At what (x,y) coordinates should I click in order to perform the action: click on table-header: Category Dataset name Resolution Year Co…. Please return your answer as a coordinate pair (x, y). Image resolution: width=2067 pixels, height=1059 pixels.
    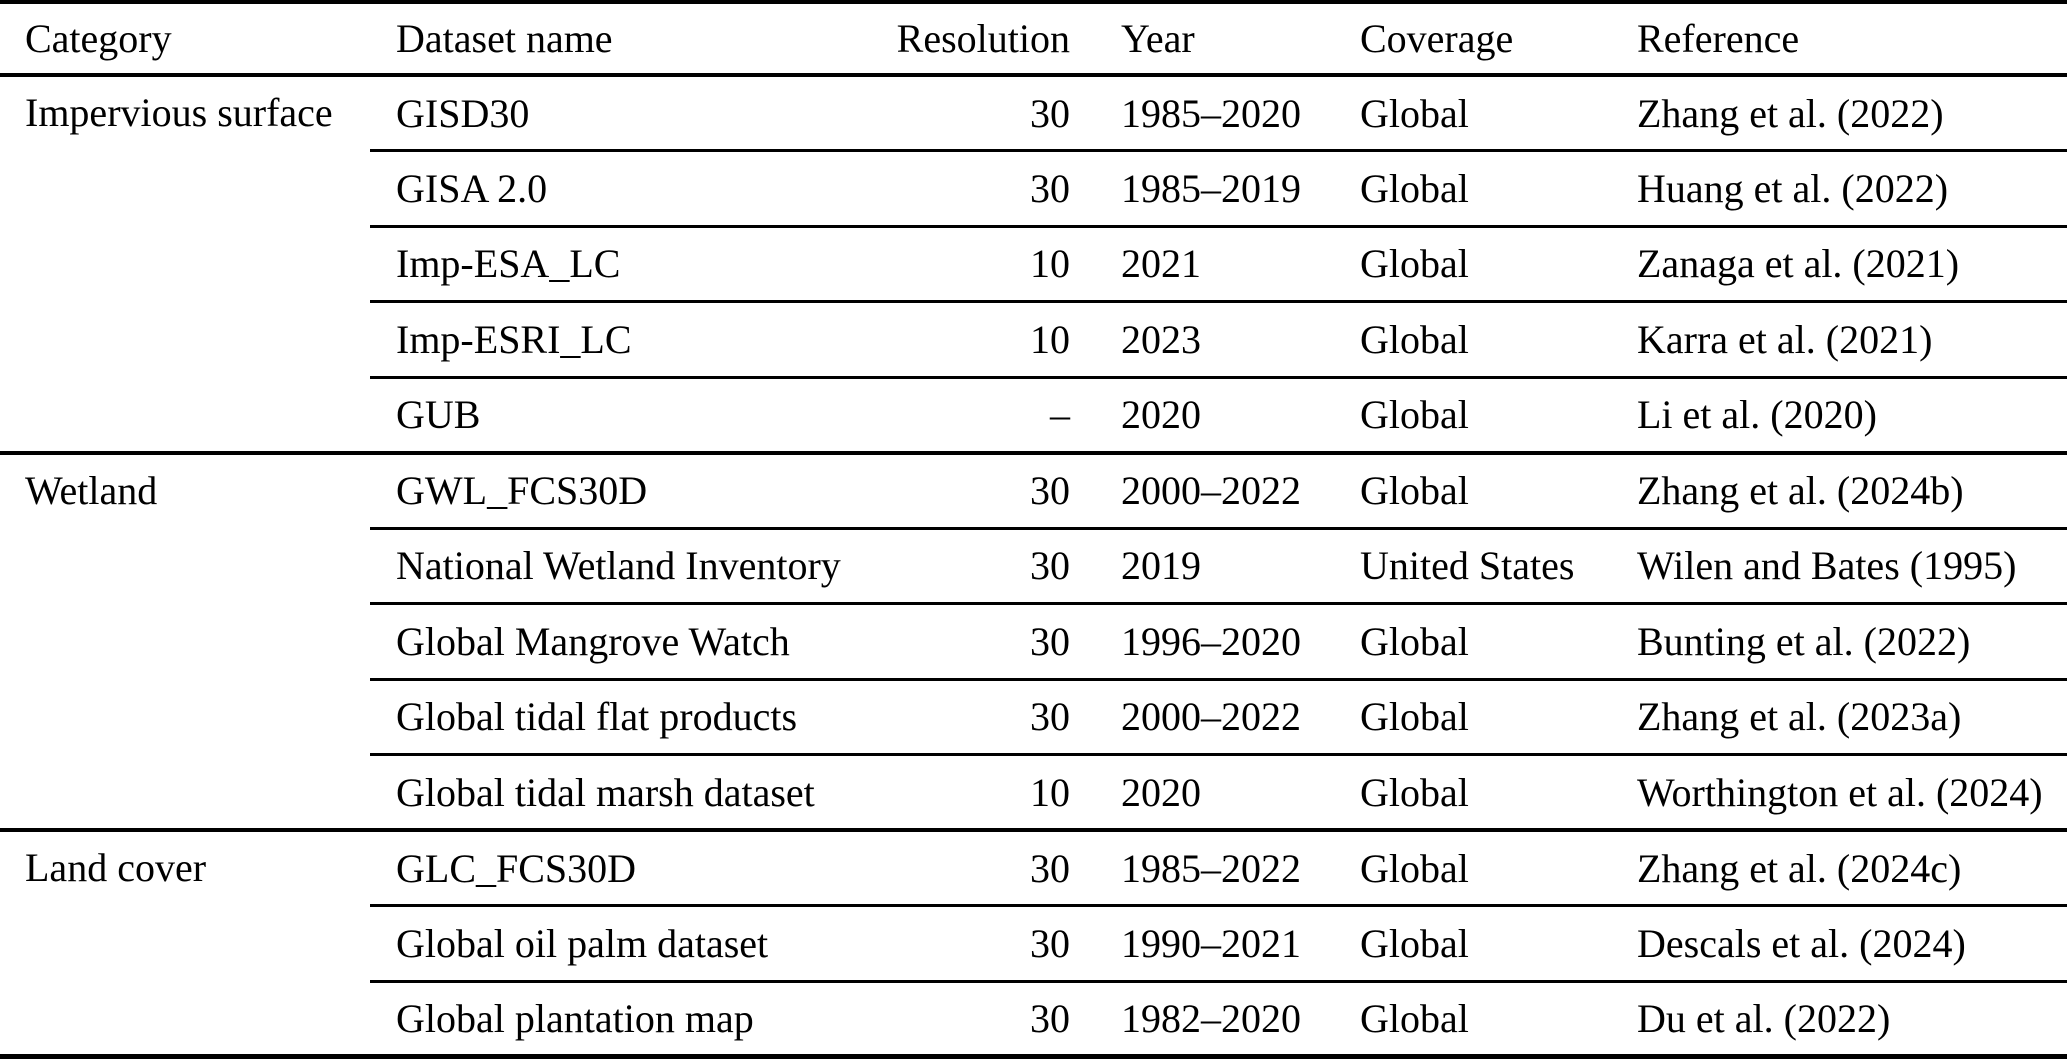
    Looking at the image, I should click on (1033, 39).